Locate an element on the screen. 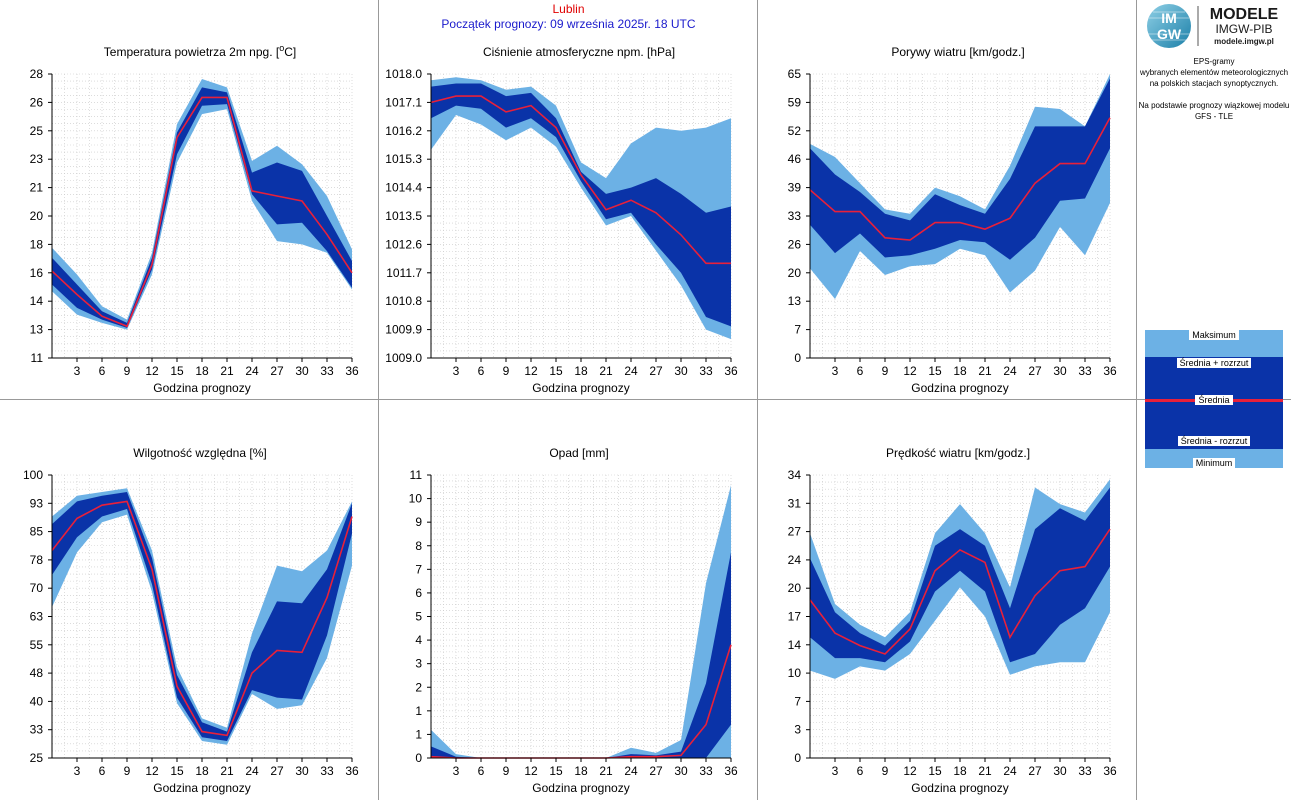 This screenshot has width=1291, height=800. wind-speed-chart-title: Prędkość wiatru [km/godz.] is located at coordinates (958, 453).